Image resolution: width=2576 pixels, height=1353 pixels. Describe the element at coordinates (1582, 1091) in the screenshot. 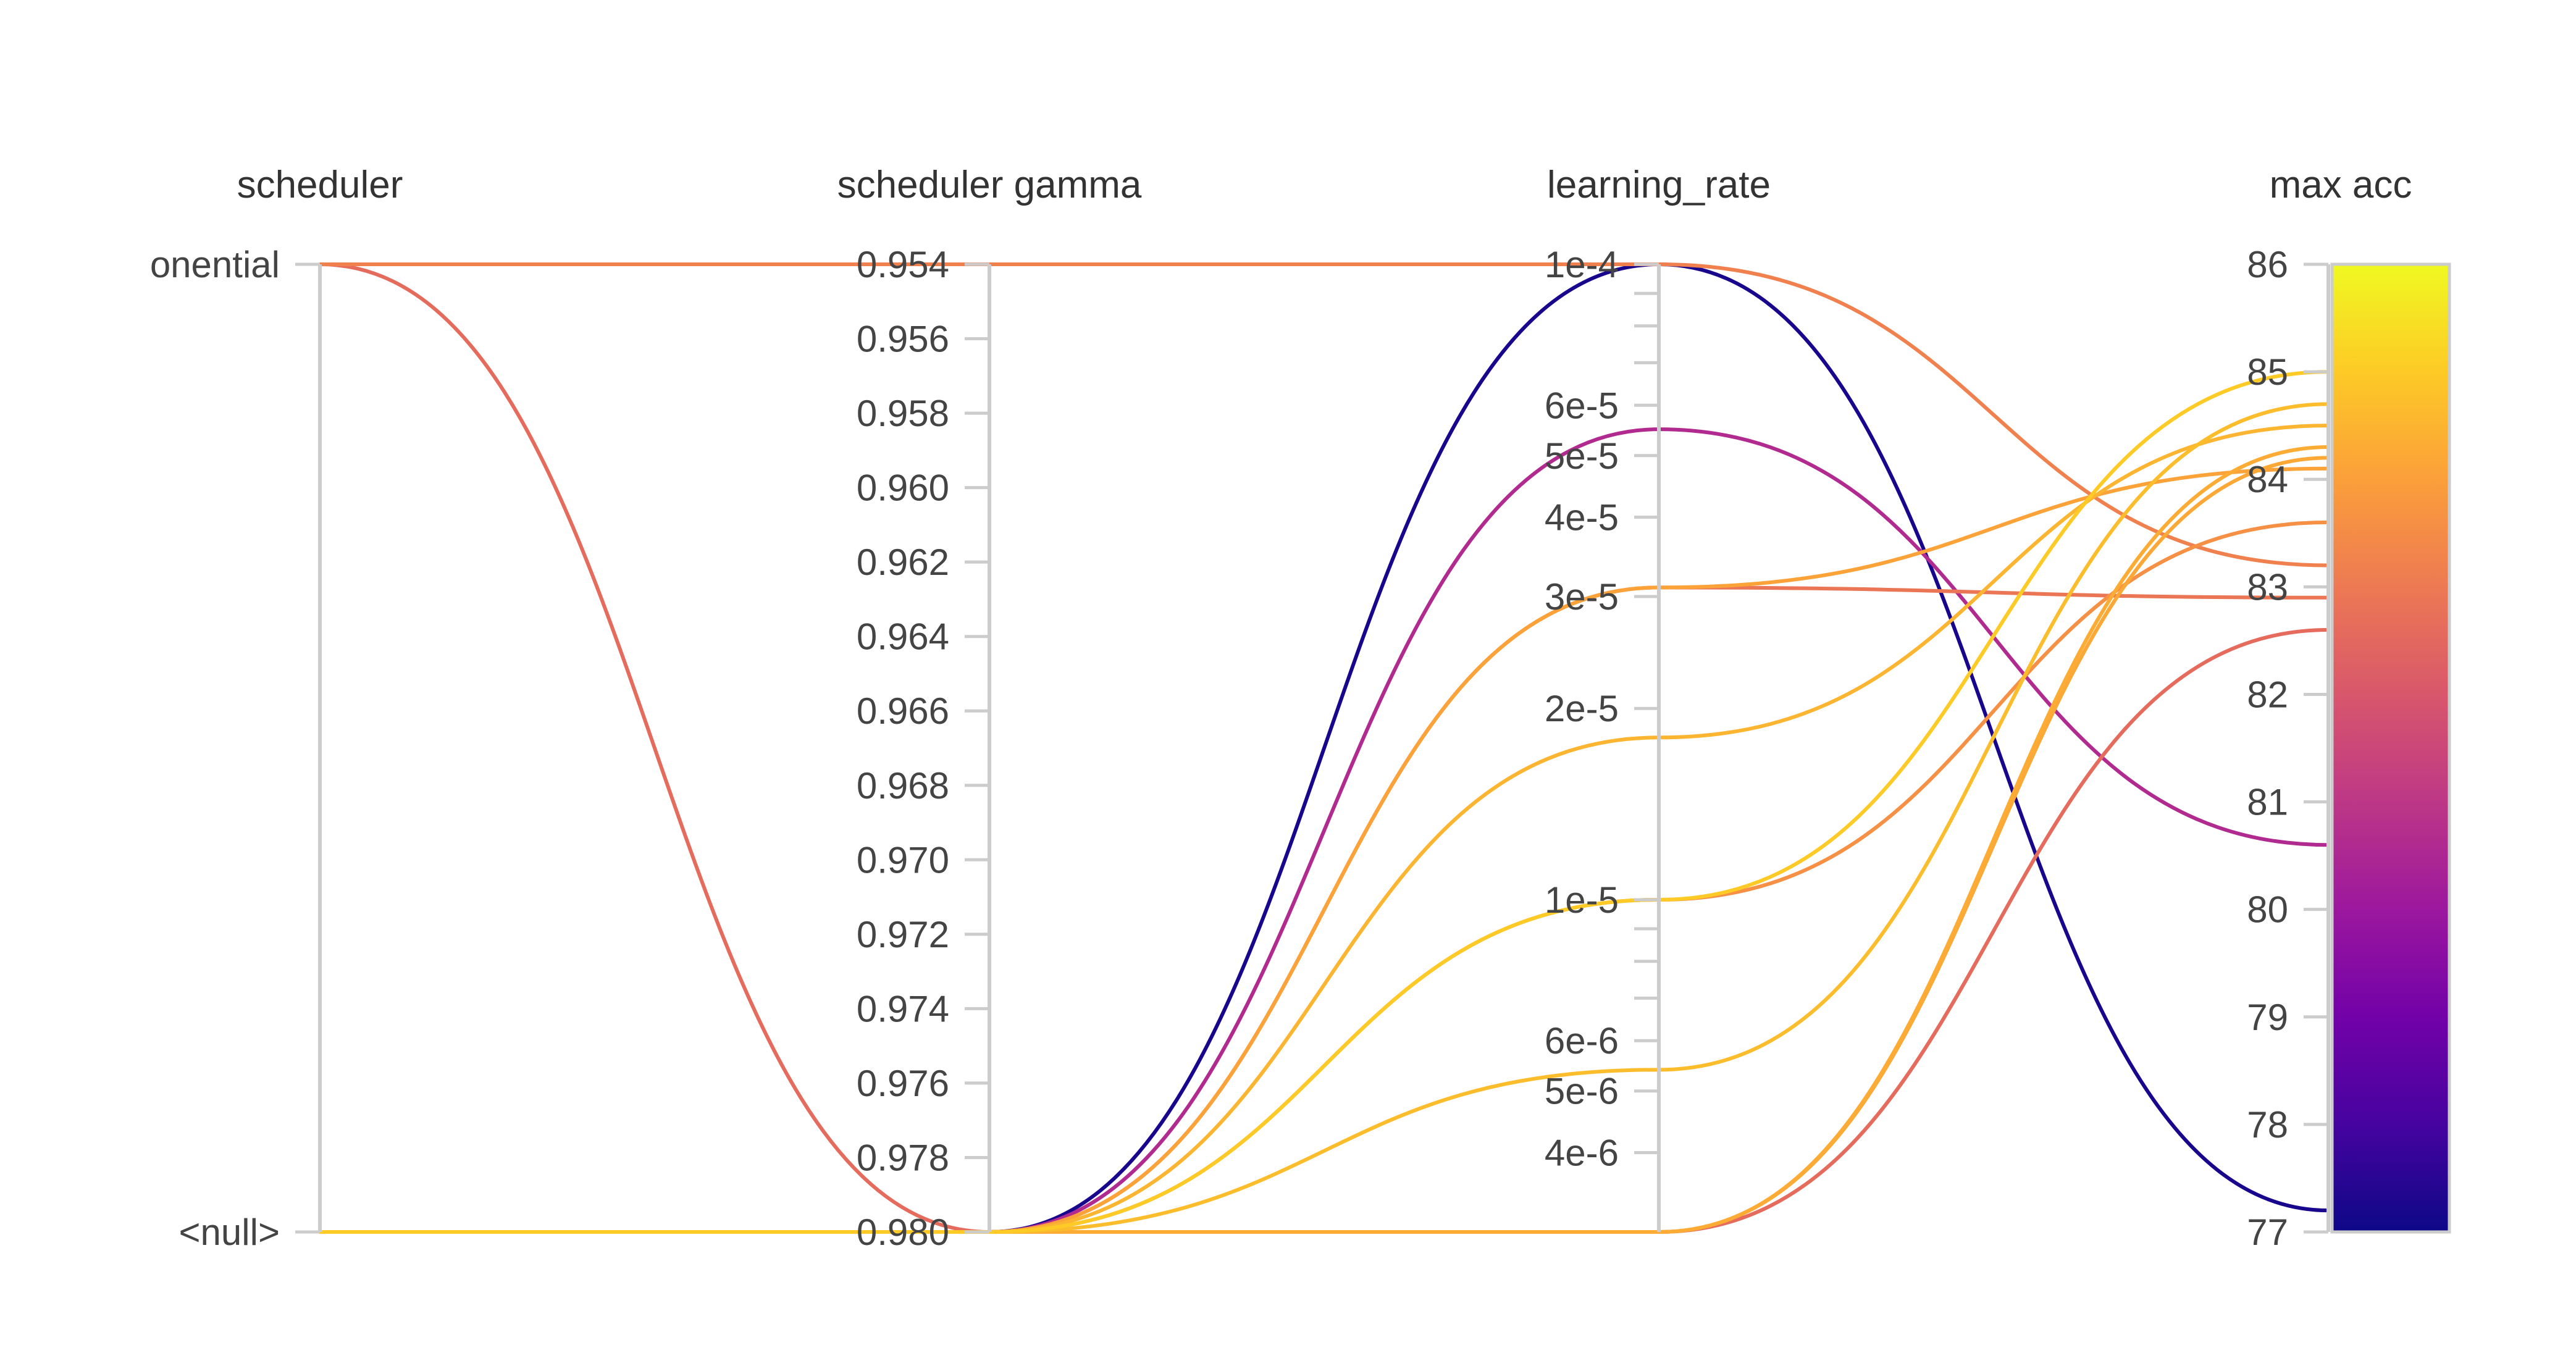

I see `tick-label: 5e-6` at that location.